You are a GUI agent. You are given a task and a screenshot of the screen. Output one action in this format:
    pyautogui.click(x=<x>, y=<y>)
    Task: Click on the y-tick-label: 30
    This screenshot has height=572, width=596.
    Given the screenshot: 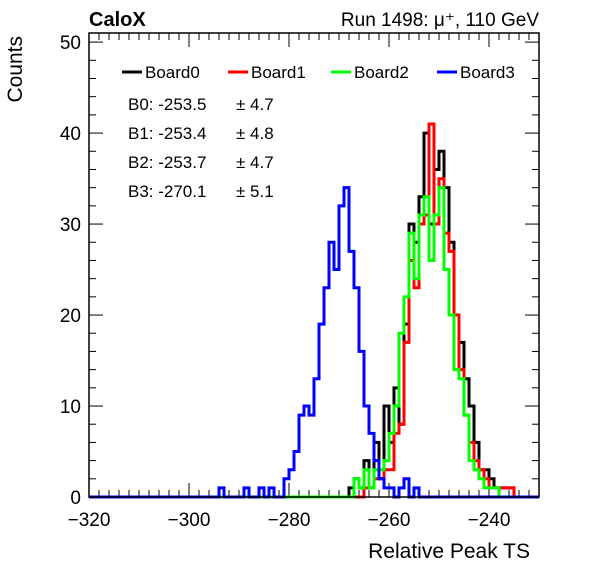 What is the action you would take?
    pyautogui.click(x=70, y=225)
    